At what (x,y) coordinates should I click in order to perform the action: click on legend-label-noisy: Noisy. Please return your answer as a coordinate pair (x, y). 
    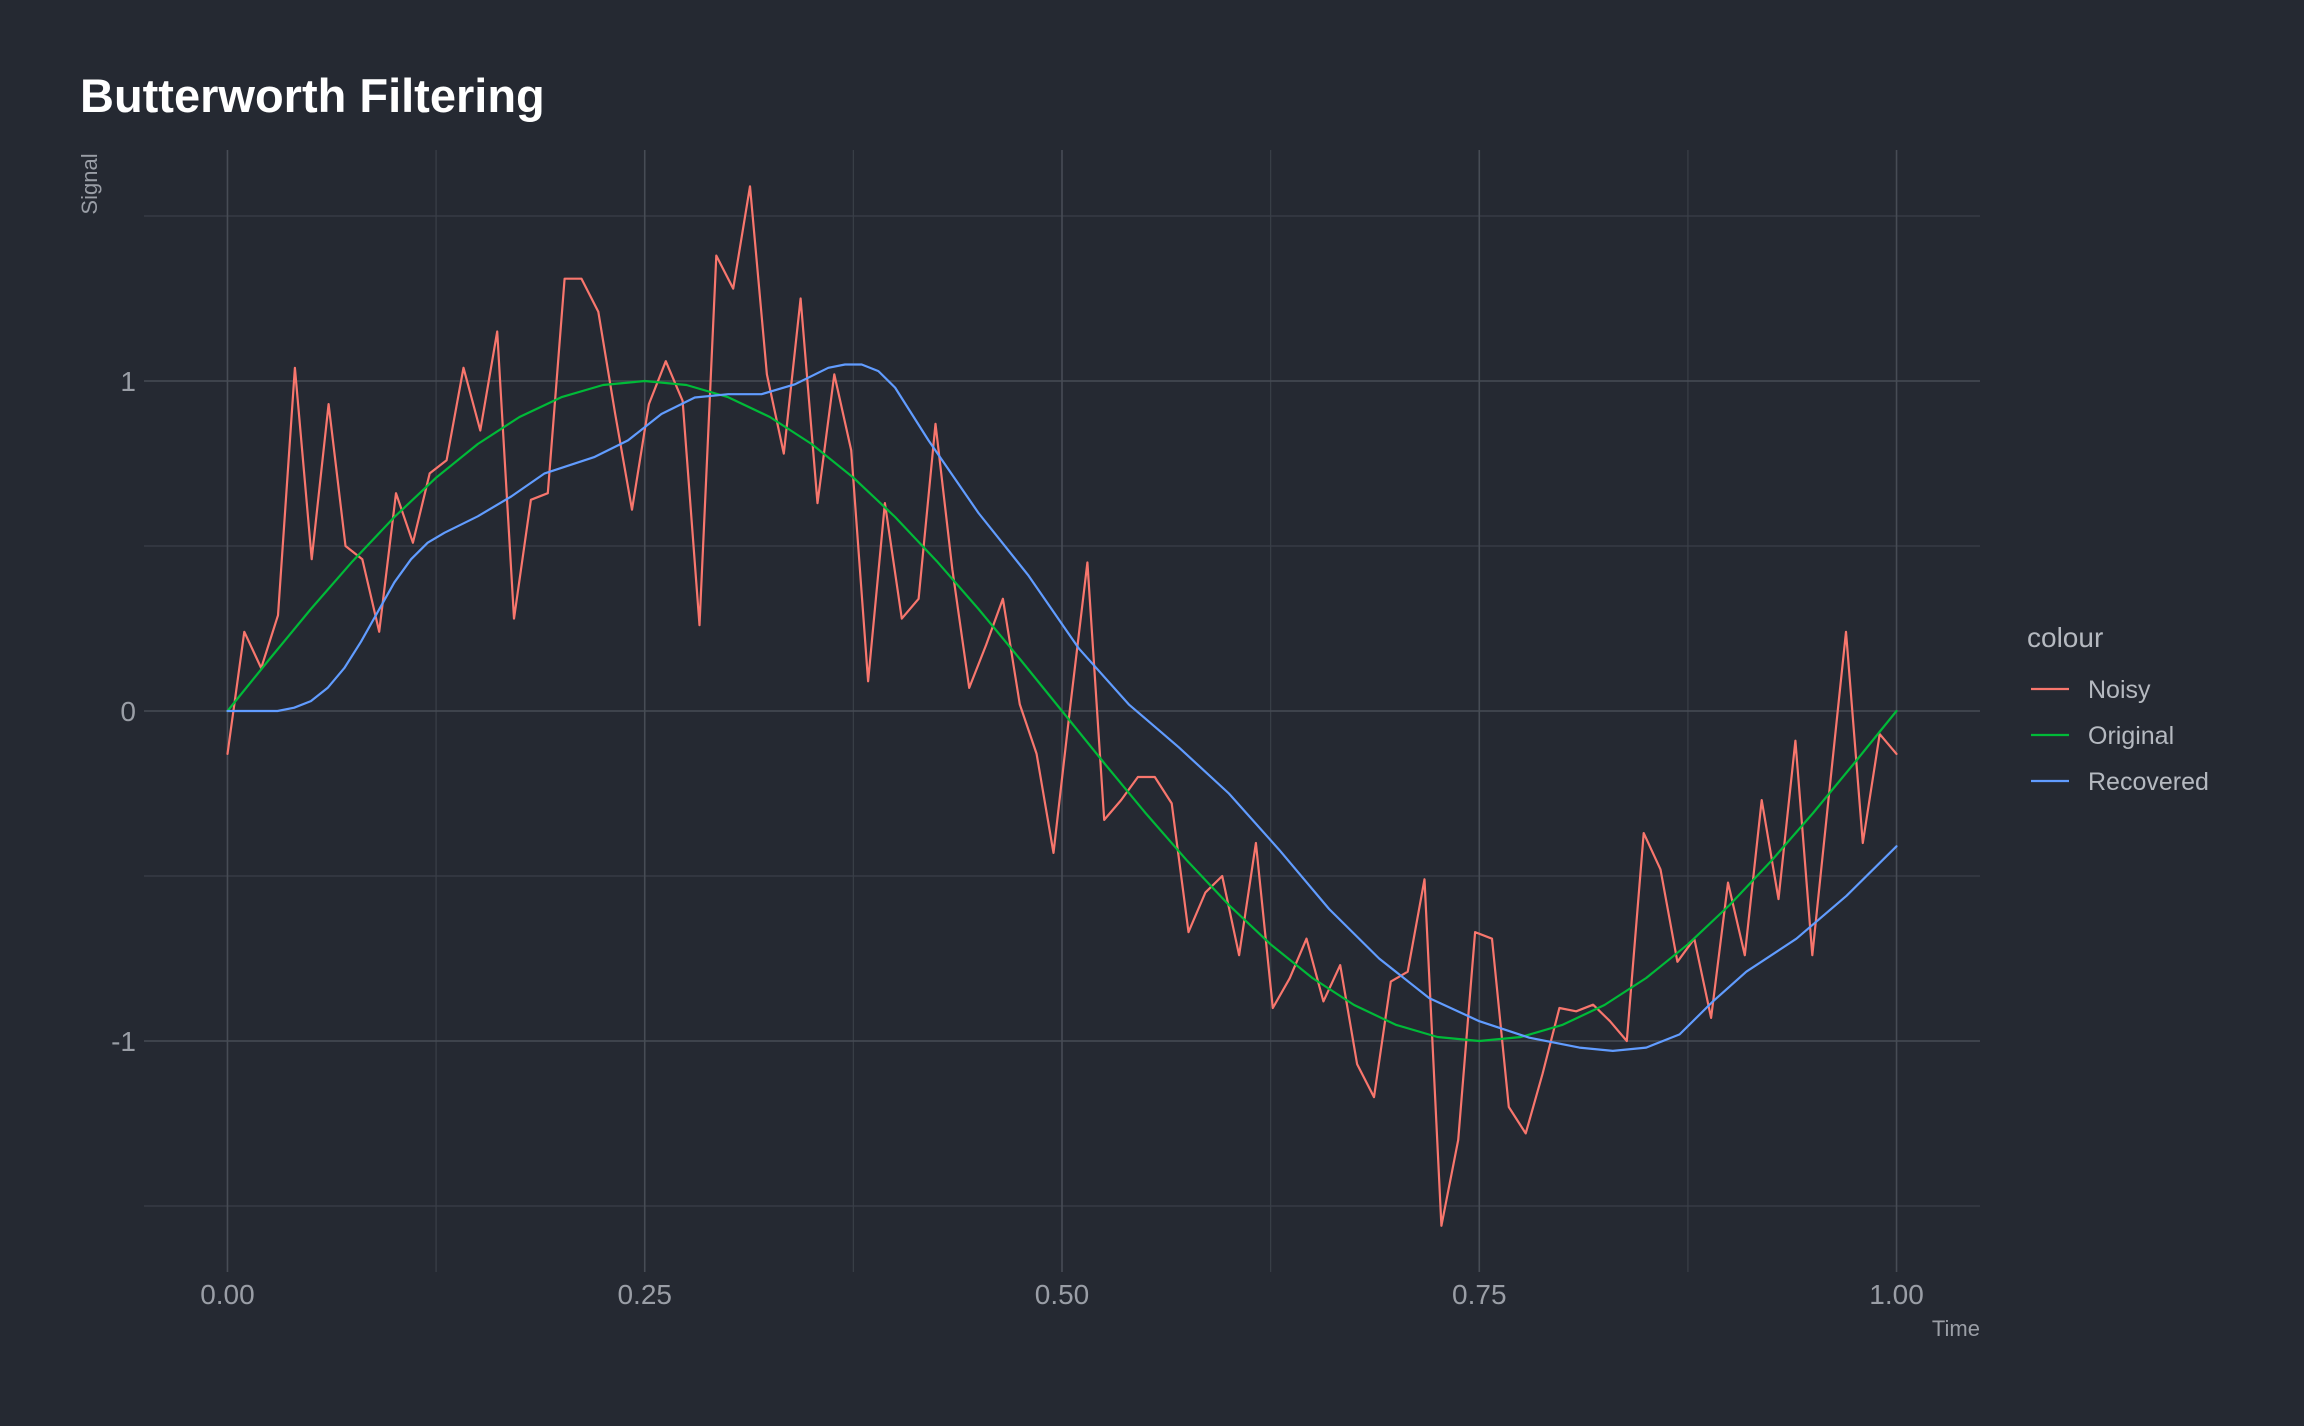
    Looking at the image, I should click on (2119, 690).